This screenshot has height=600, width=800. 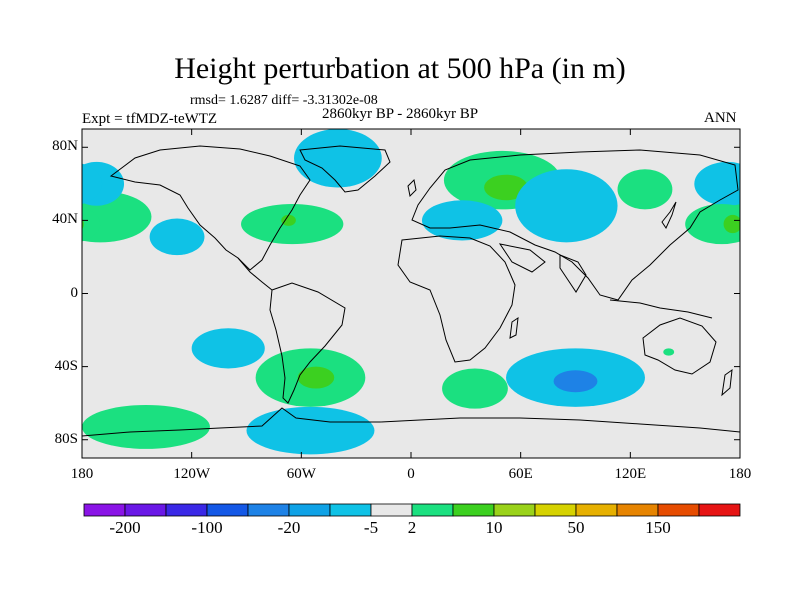 What do you see at coordinates (411, 422) in the screenshot?
I see `coastline-antarctica` at bounding box center [411, 422].